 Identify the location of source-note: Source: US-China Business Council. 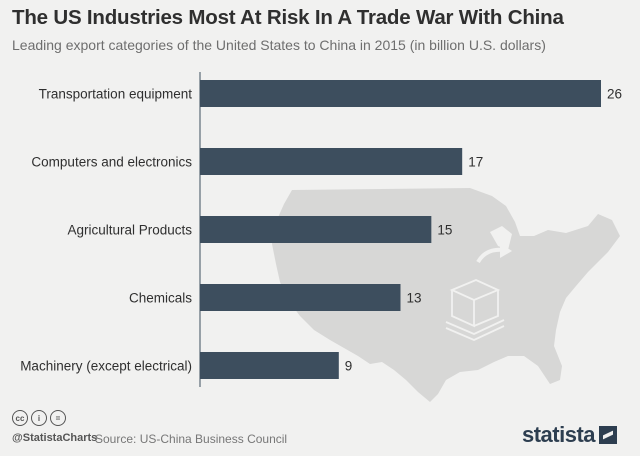
(191, 439).